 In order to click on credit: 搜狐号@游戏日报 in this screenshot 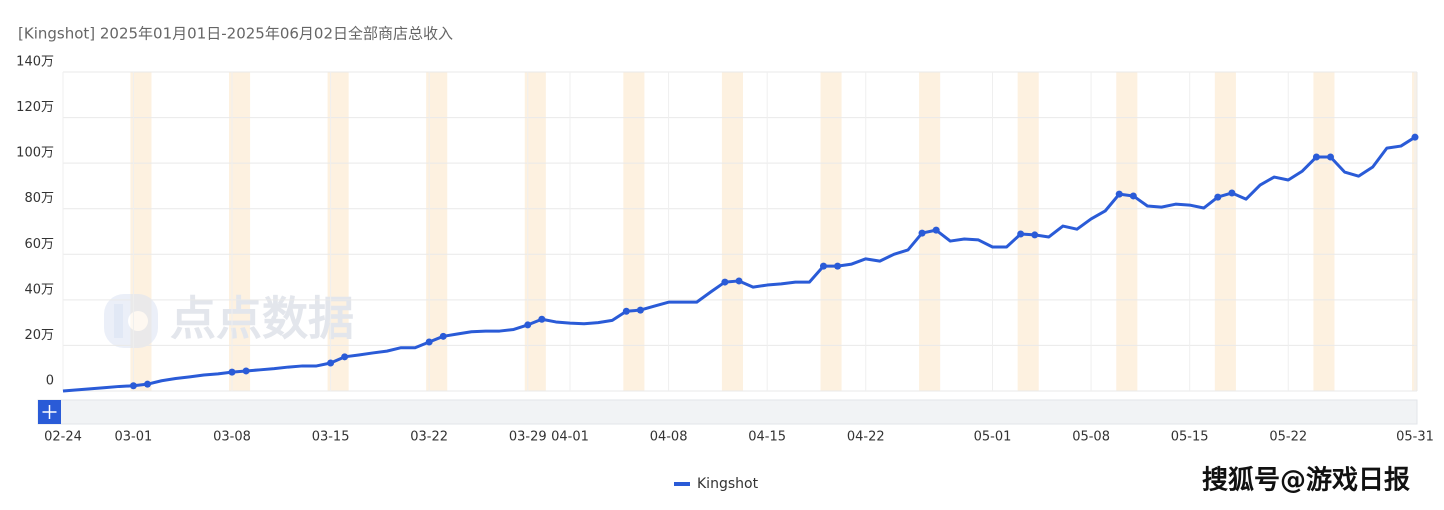, I will do `click(1306, 480)`.